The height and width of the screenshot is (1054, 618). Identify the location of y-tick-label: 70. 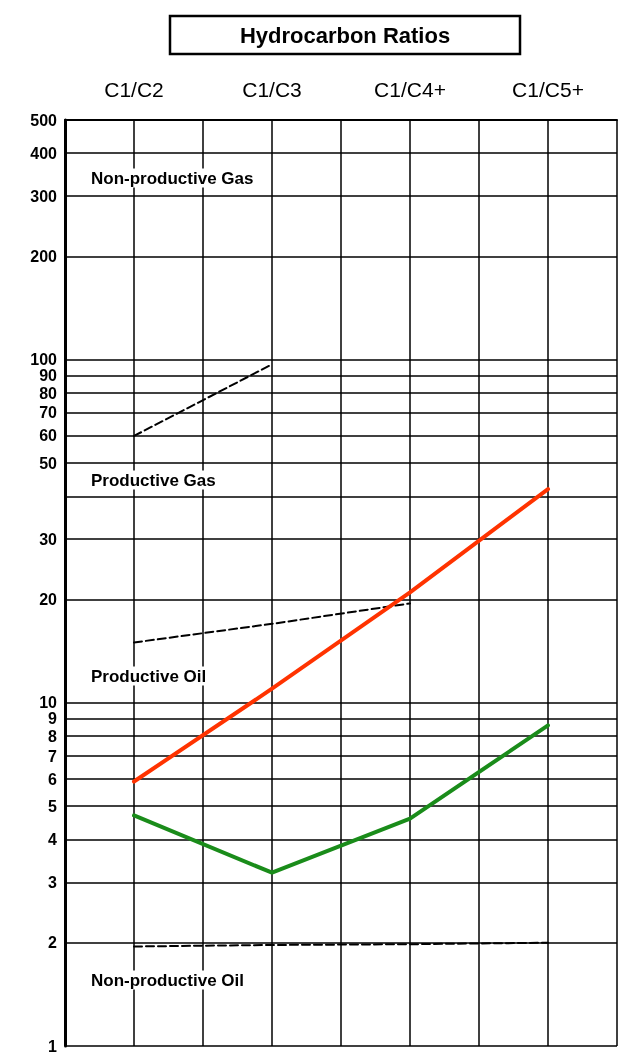
(48, 413).